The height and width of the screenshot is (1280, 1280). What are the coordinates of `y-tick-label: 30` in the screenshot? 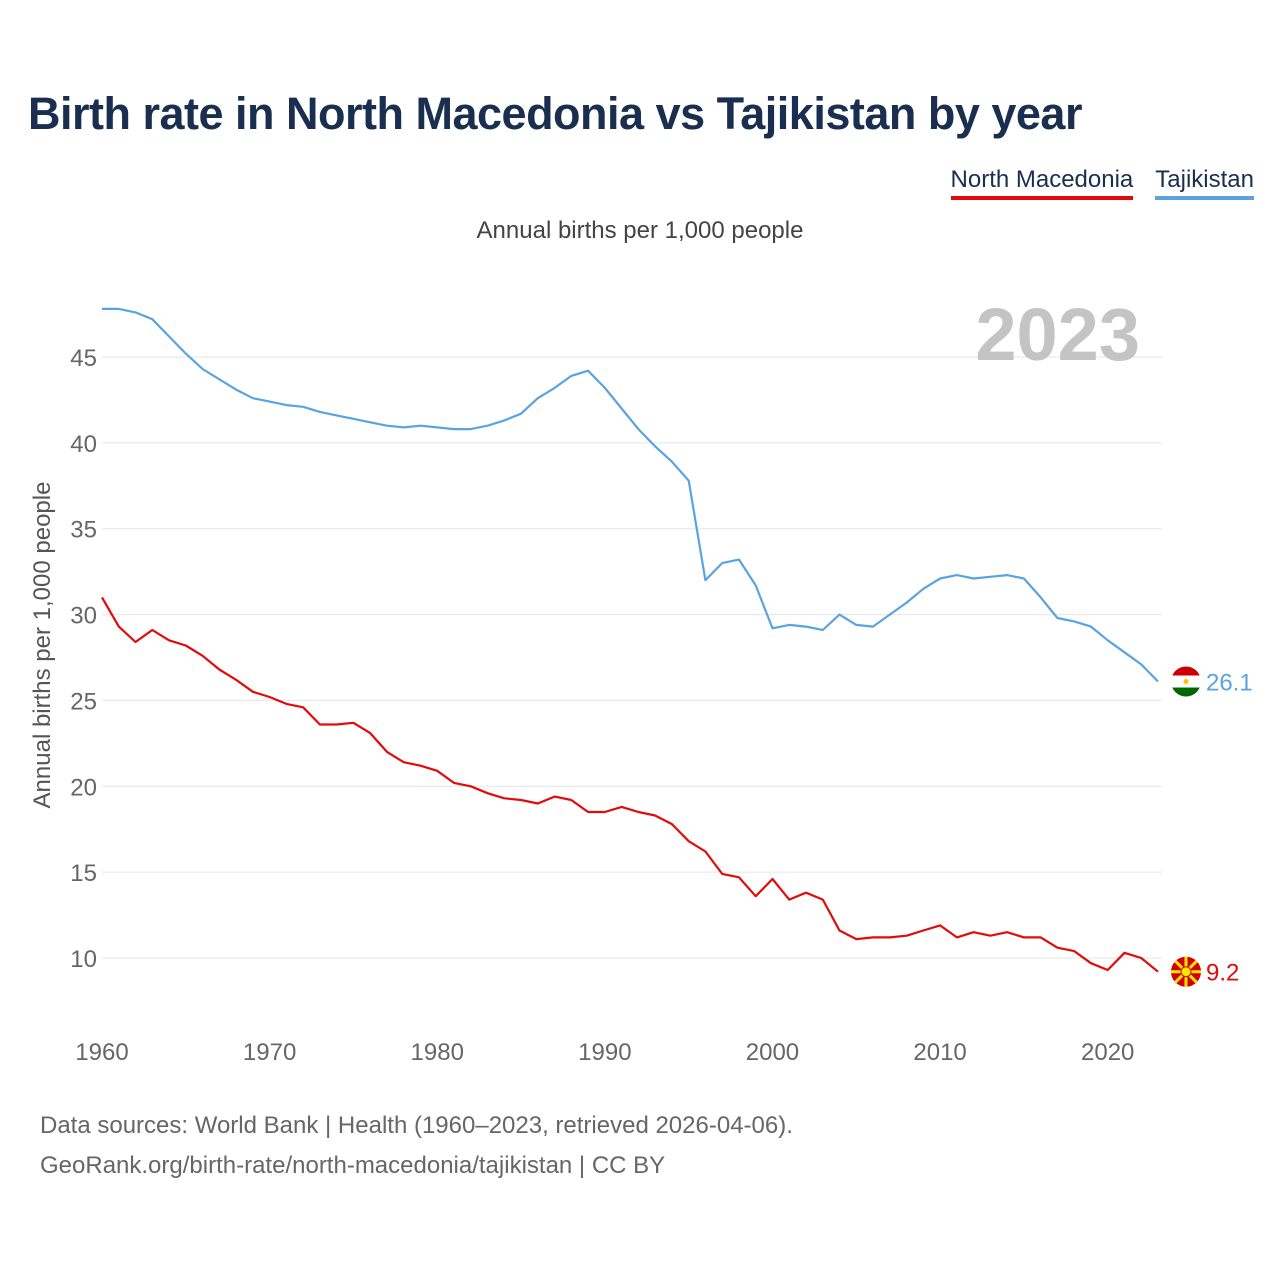 It's located at (83, 616).